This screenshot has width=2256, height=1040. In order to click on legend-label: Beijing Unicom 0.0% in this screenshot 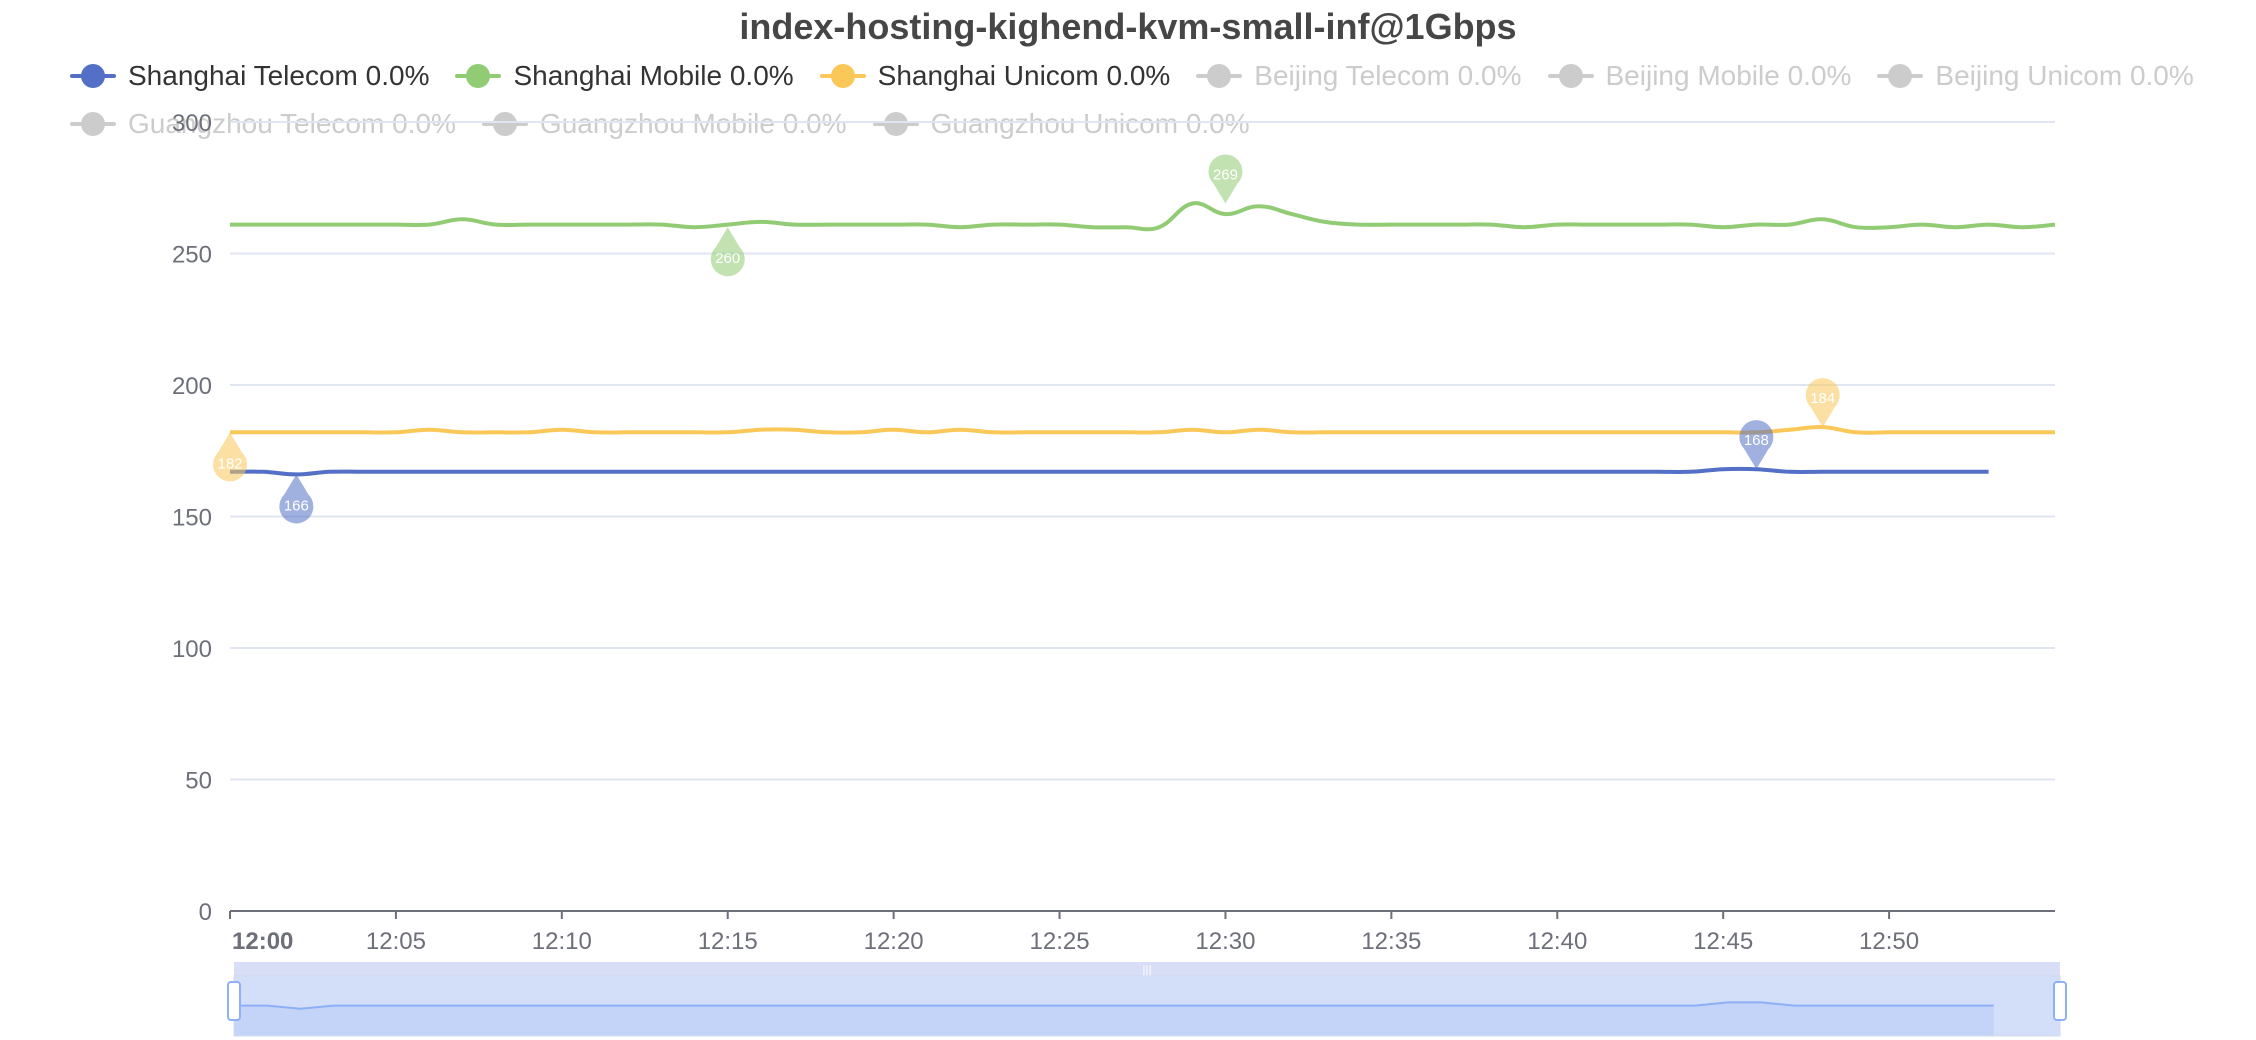, I will do `click(2064, 75)`.